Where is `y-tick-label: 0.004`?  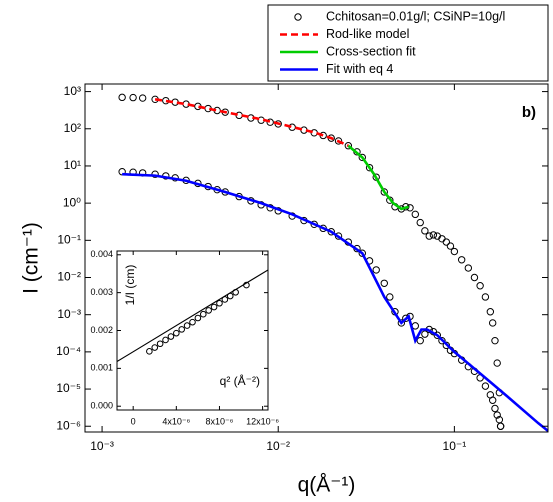
y-tick-label: 0.004 is located at coordinates (101, 254).